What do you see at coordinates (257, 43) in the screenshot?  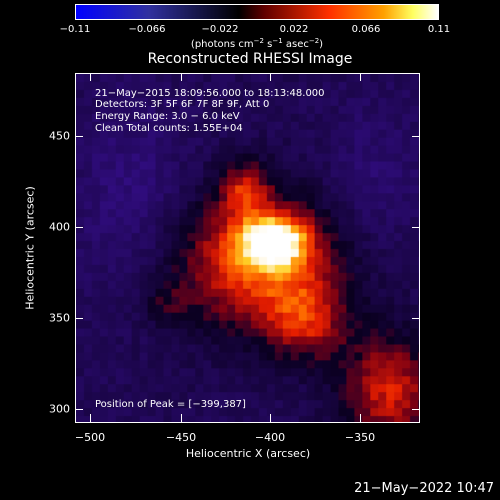 I see `colorbar-units: (photons cm−2 s−1 asec−2)` at bounding box center [257, 43].